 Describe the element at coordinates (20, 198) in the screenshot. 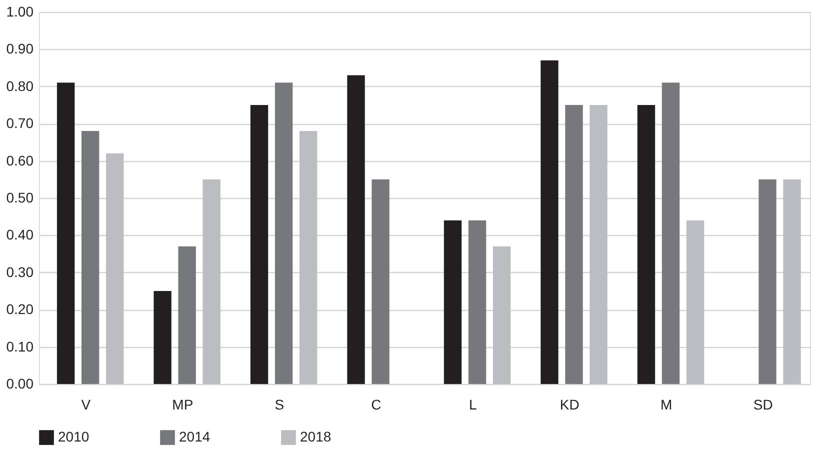

I see `y-tick-label: 0.50` at that location.